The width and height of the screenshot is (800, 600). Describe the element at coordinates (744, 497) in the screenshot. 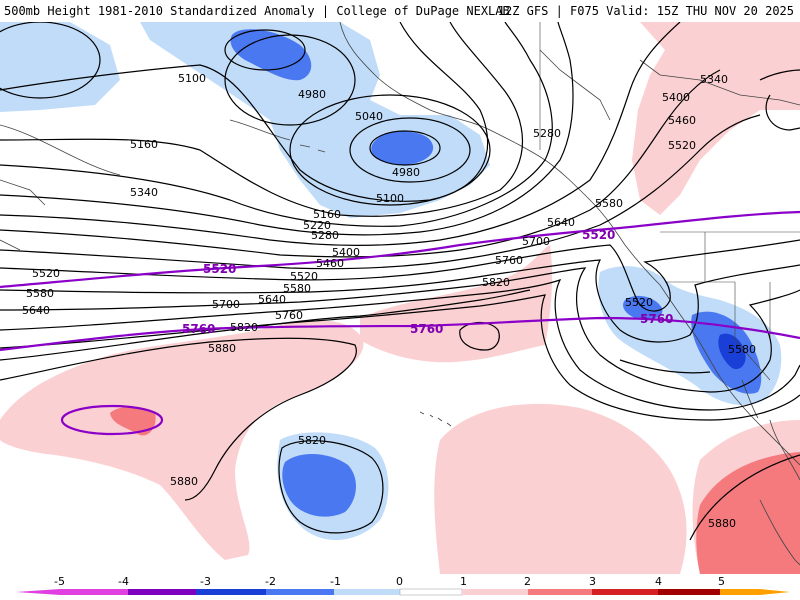

I see `contour-5880-se` at that location.